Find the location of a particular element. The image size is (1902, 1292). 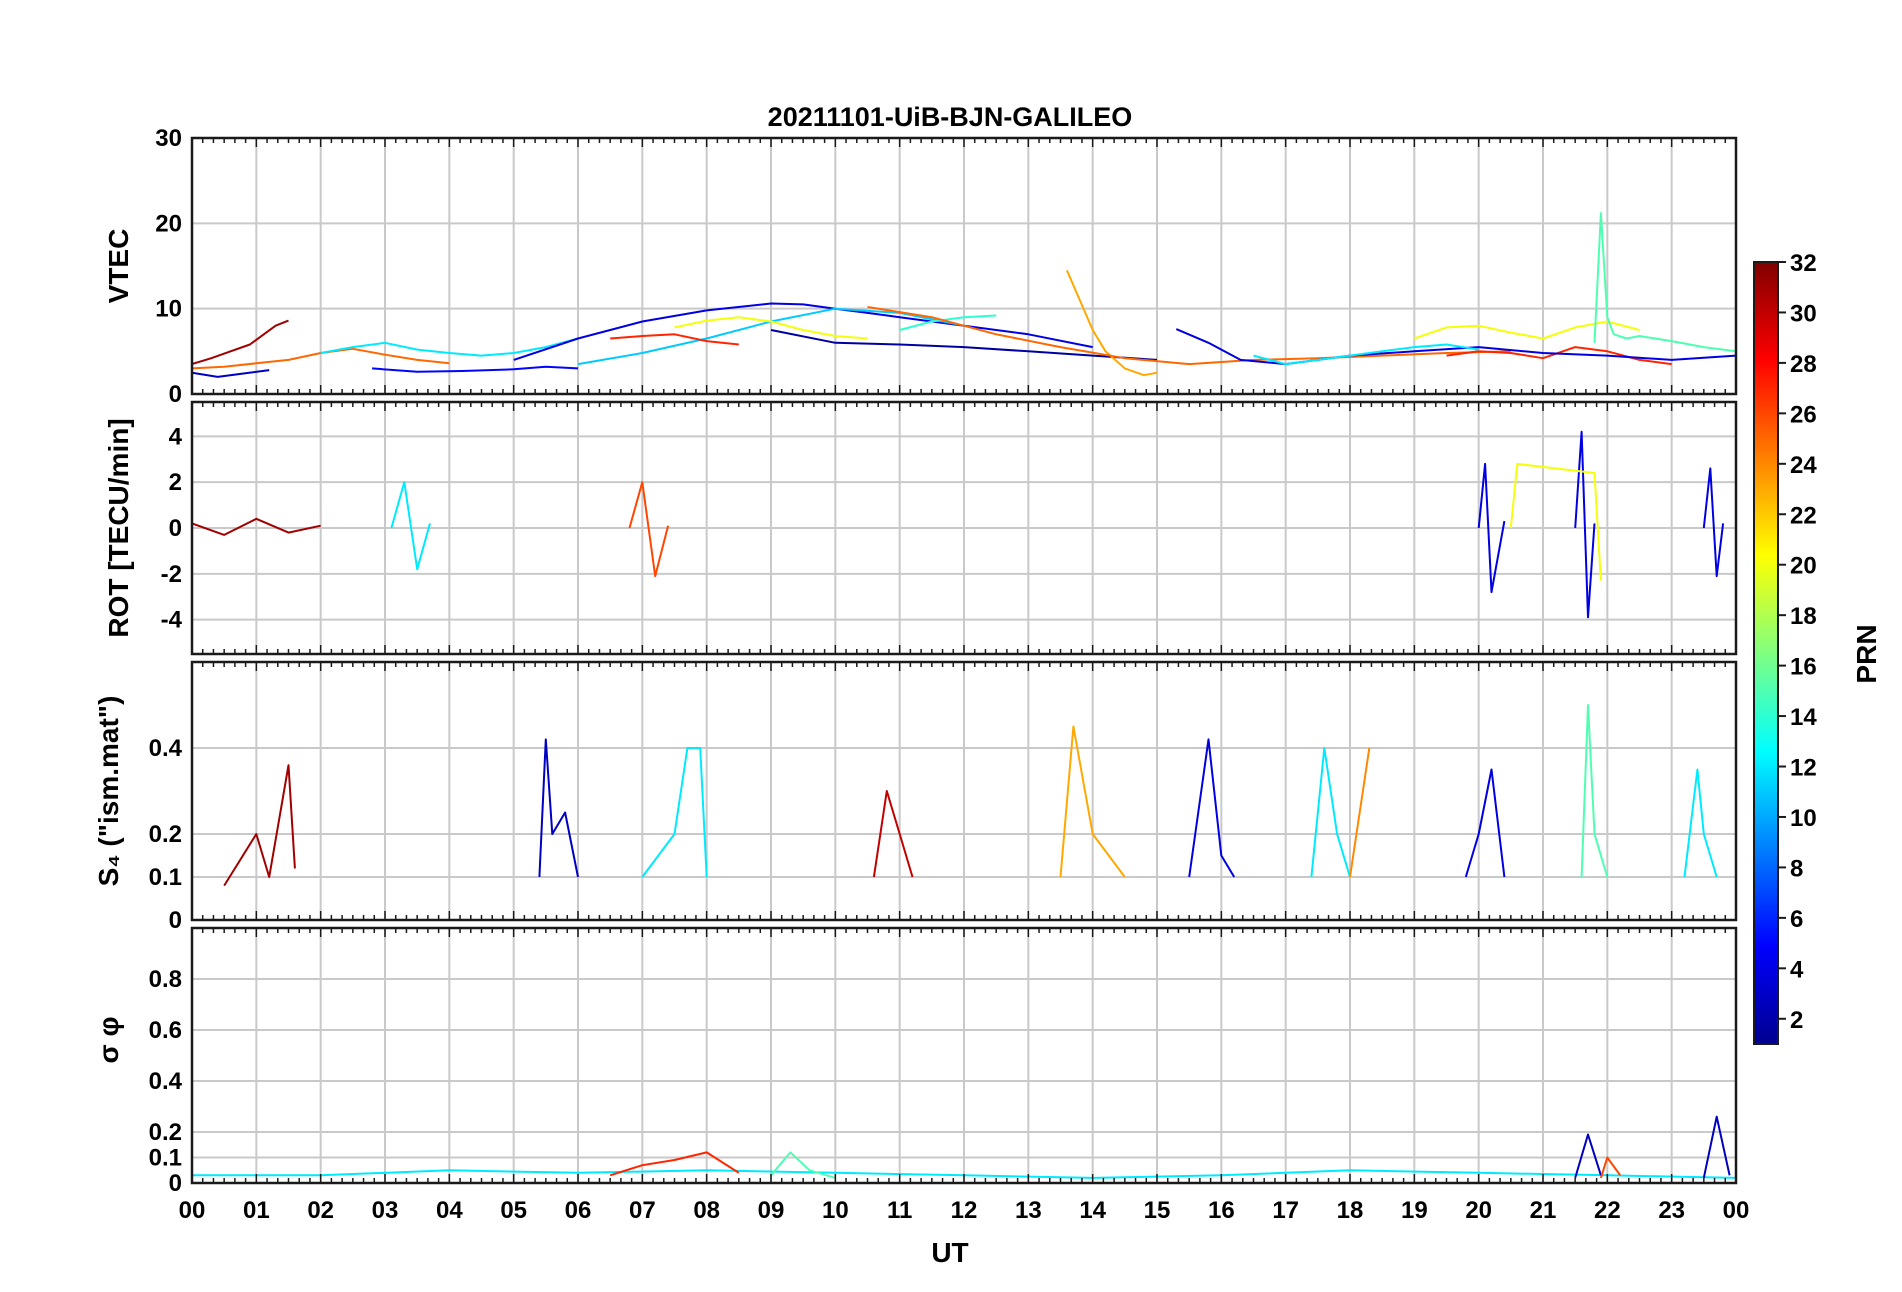

colorbar-tick-label: 20 is located at coordinates (1803, 566).